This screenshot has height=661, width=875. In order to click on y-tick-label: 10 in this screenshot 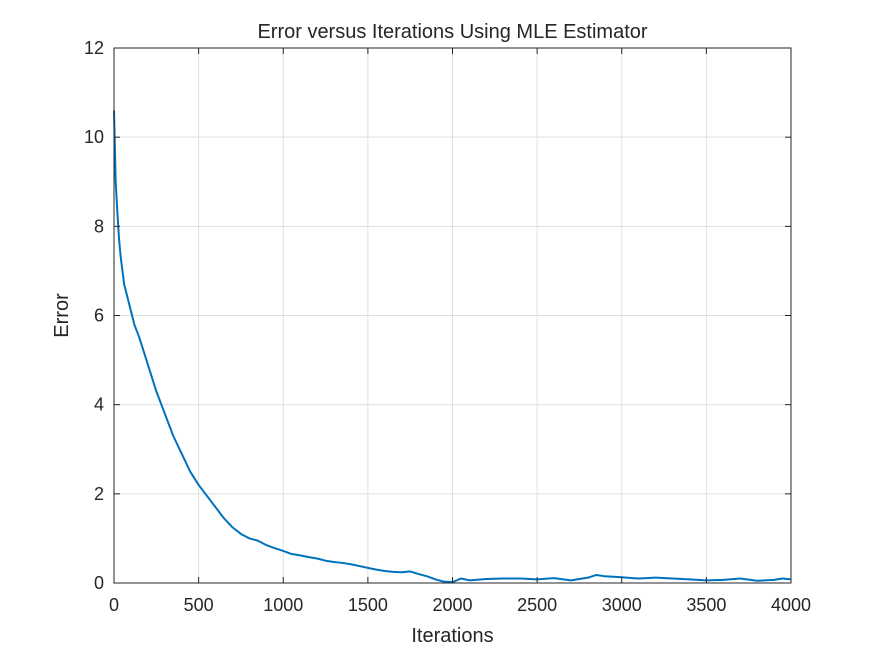, I will do `click(94, 137)`.